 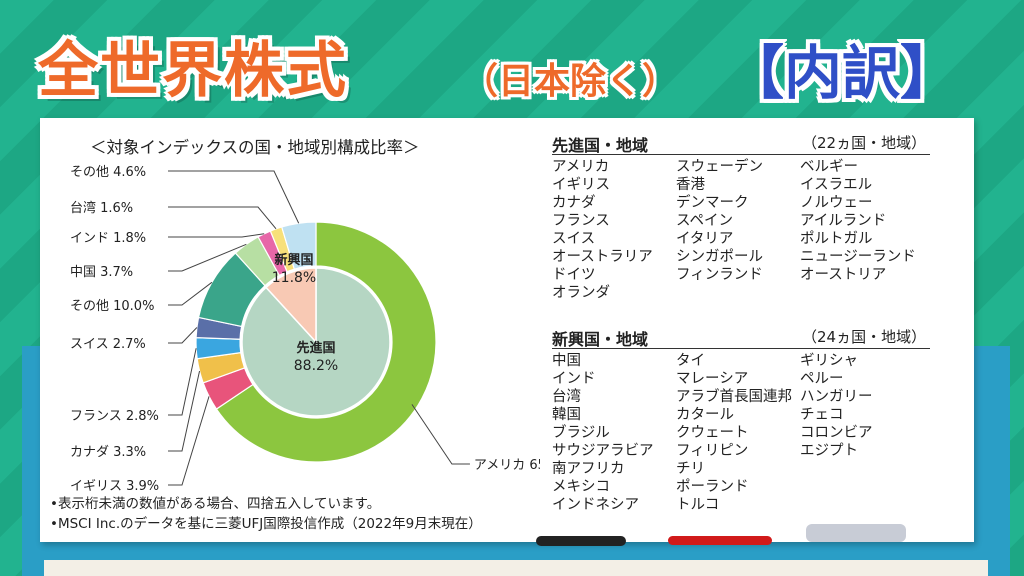 I want to click on country-item: オーストリア, so click(x=843, y=275).